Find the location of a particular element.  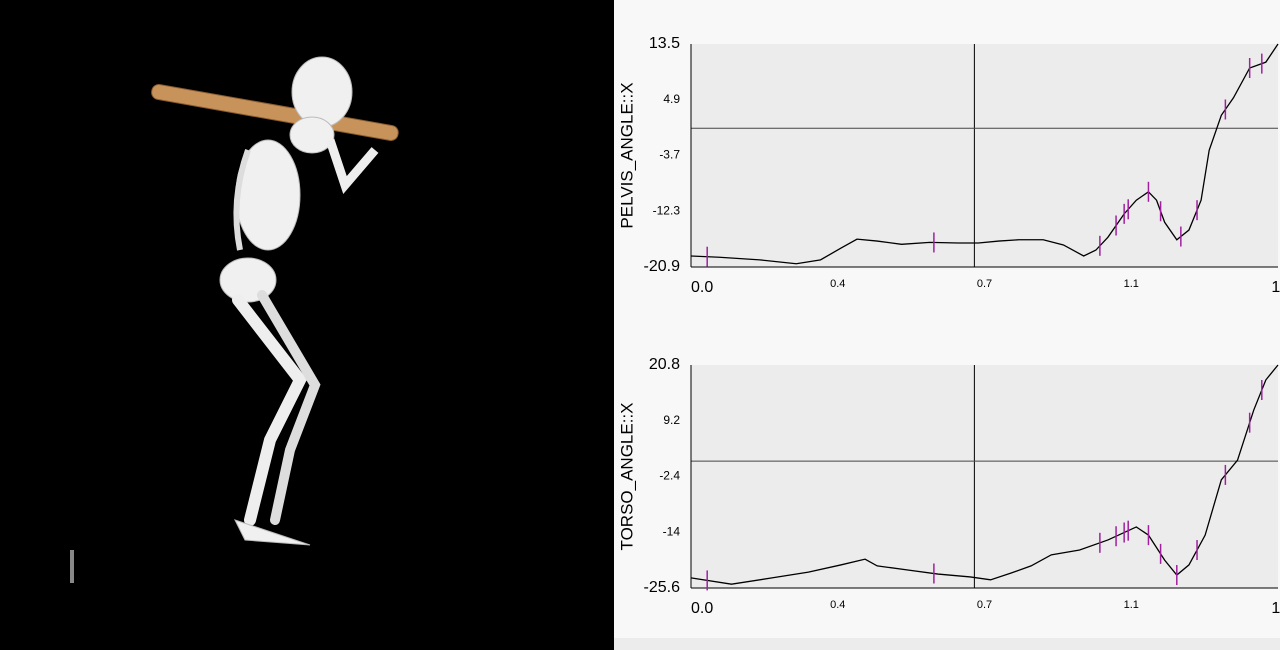

y-axis-label: PELVIS_ANGLE::X is located at coordinates (626, 155).